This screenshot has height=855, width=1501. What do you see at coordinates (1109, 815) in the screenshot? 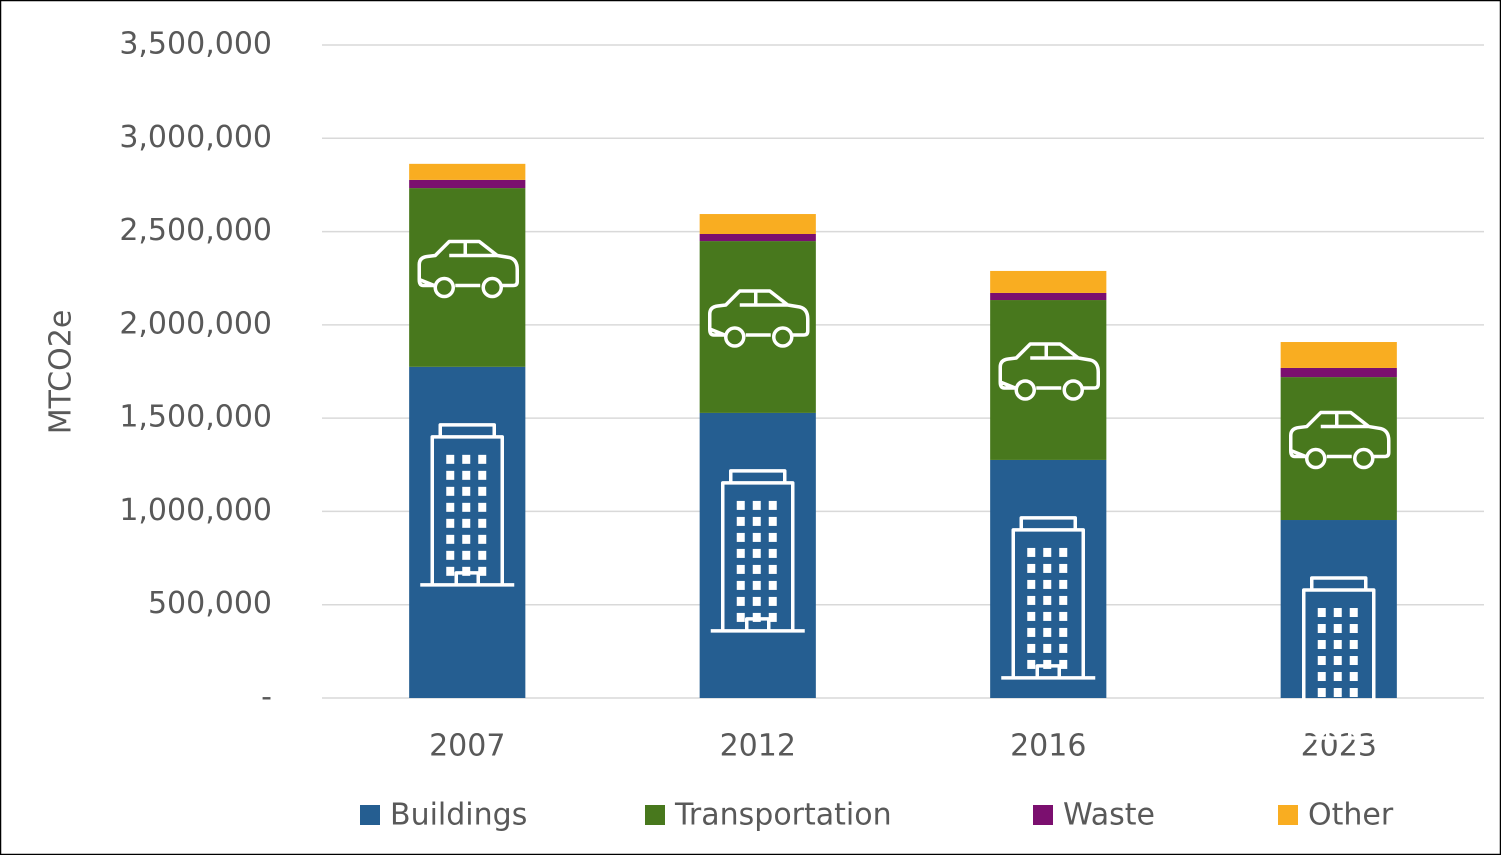
I see `legend-label: Waste` at bounding box center [1109, 815].